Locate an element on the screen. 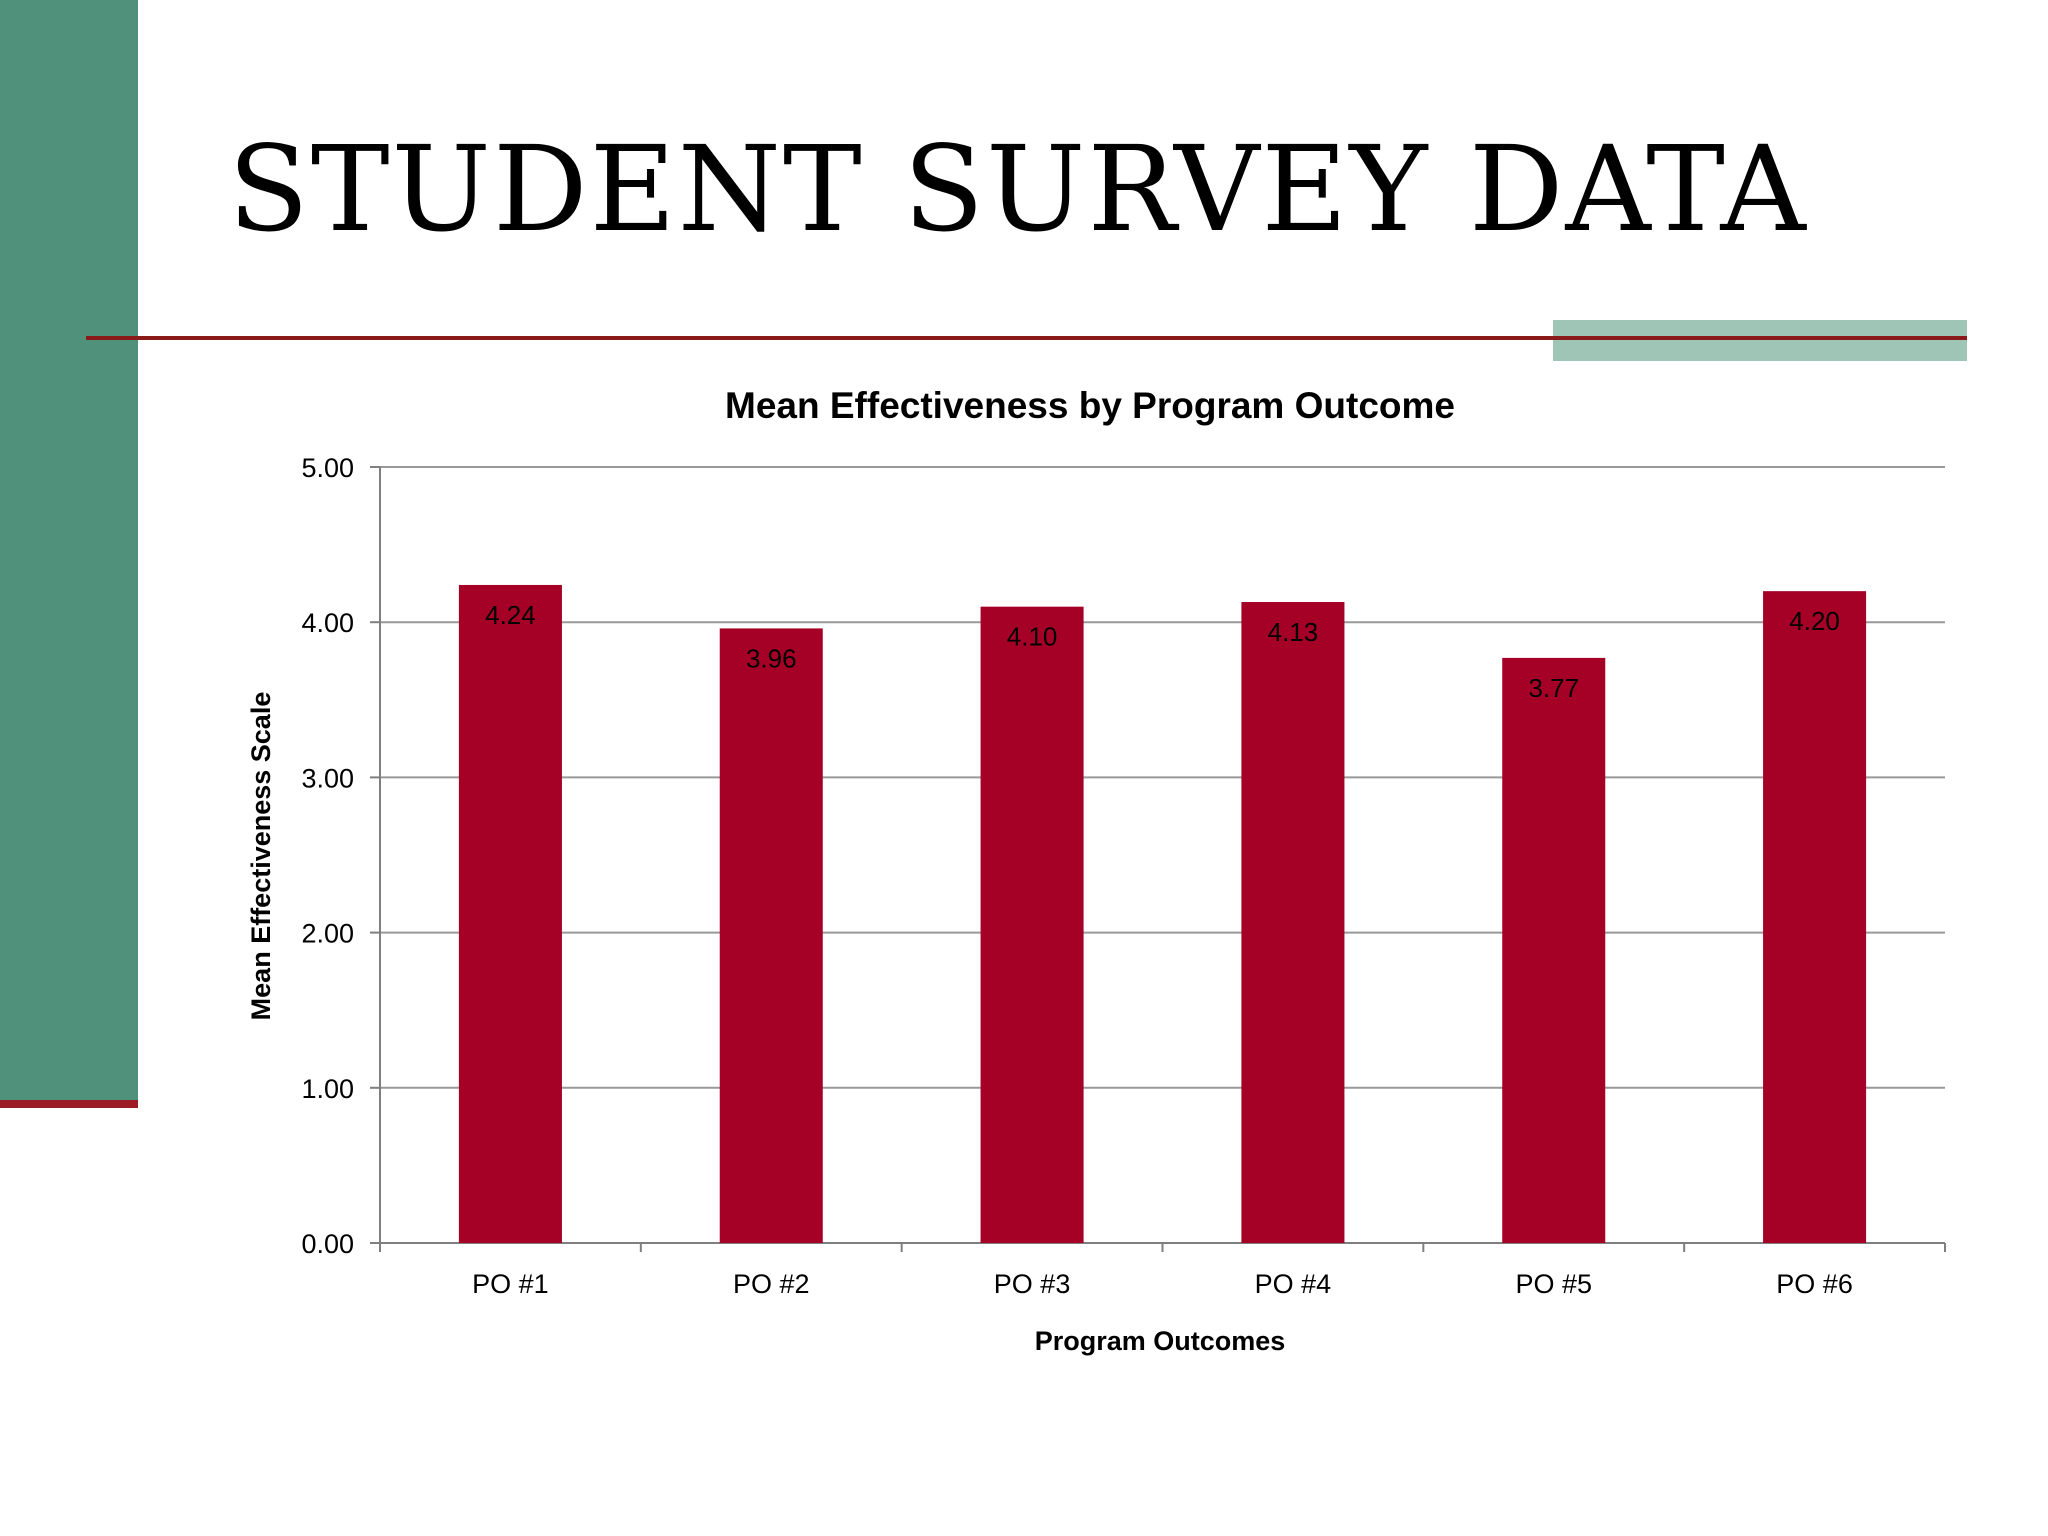 The width and height of the screenshot is (2048, 1536). x-tick-label: PO #5 is located at coordinates (1553, 1284).